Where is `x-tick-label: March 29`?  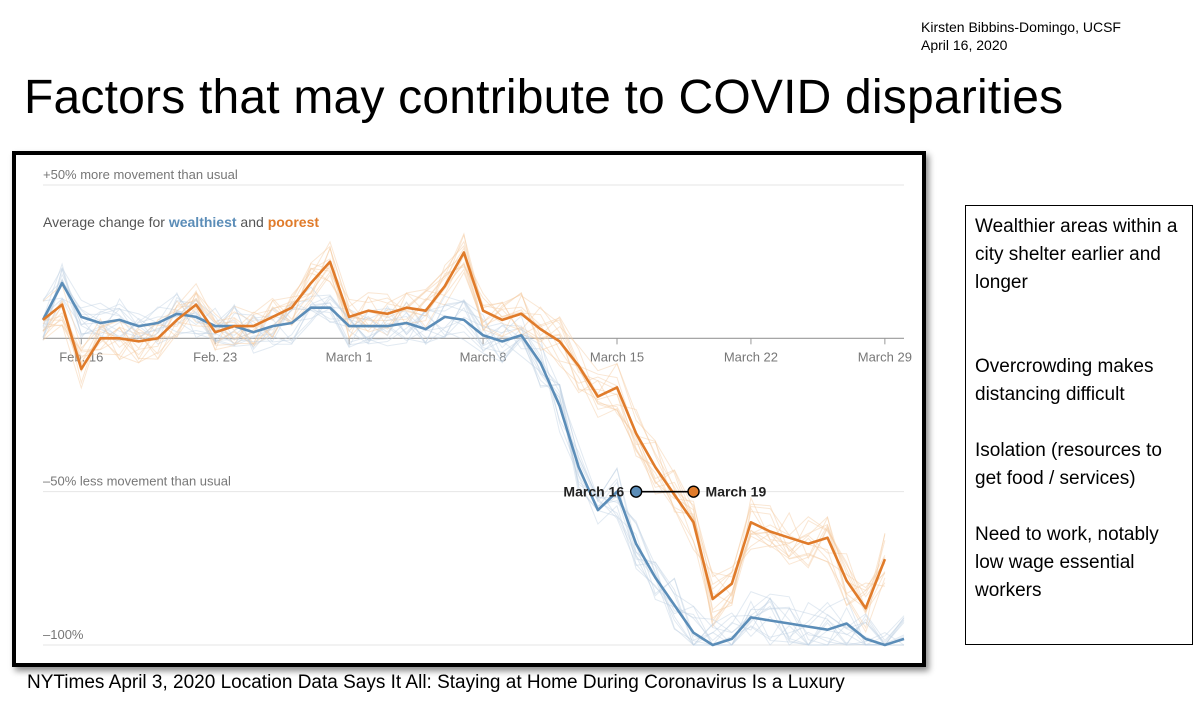 x-tick-label: March 29 is located at coordinates (885, 356).